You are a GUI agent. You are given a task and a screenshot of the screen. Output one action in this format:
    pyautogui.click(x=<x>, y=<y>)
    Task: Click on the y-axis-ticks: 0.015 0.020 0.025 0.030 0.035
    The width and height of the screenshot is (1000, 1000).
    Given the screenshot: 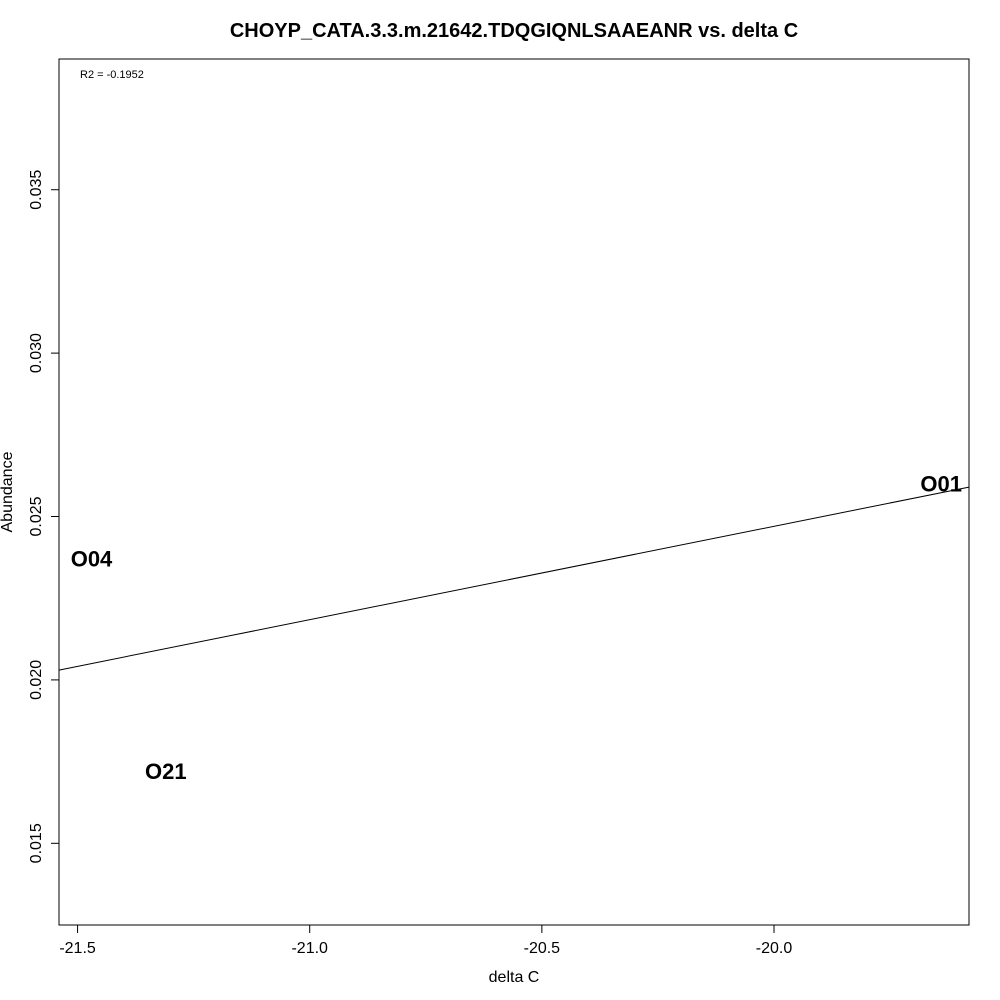 What is the action you would take?
    pyautogui.click(x=43, y=516)
    